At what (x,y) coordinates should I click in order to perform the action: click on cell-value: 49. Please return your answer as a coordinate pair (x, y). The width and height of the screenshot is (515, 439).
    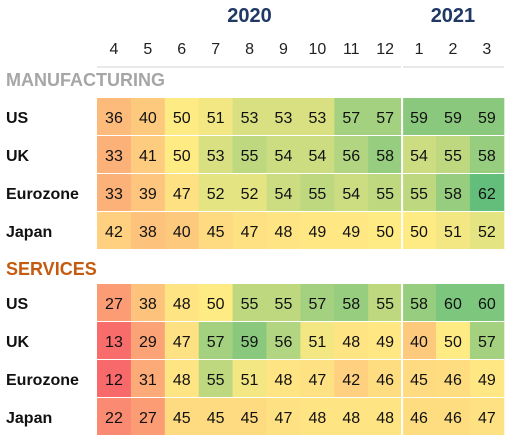
    Looking at the image, I should click on (487, 380).